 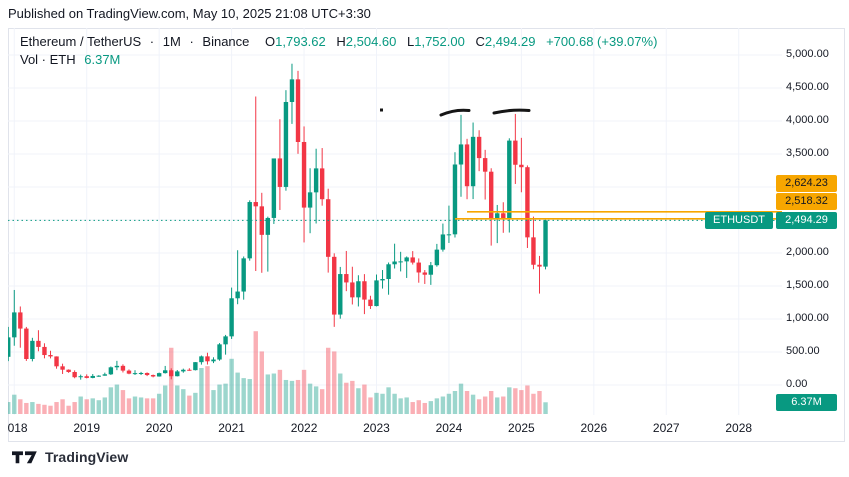 What do you see at coordinates (666, 428) in the screenshot?
I see `time-axis-label: 2027` at bounding box center [666, 428].